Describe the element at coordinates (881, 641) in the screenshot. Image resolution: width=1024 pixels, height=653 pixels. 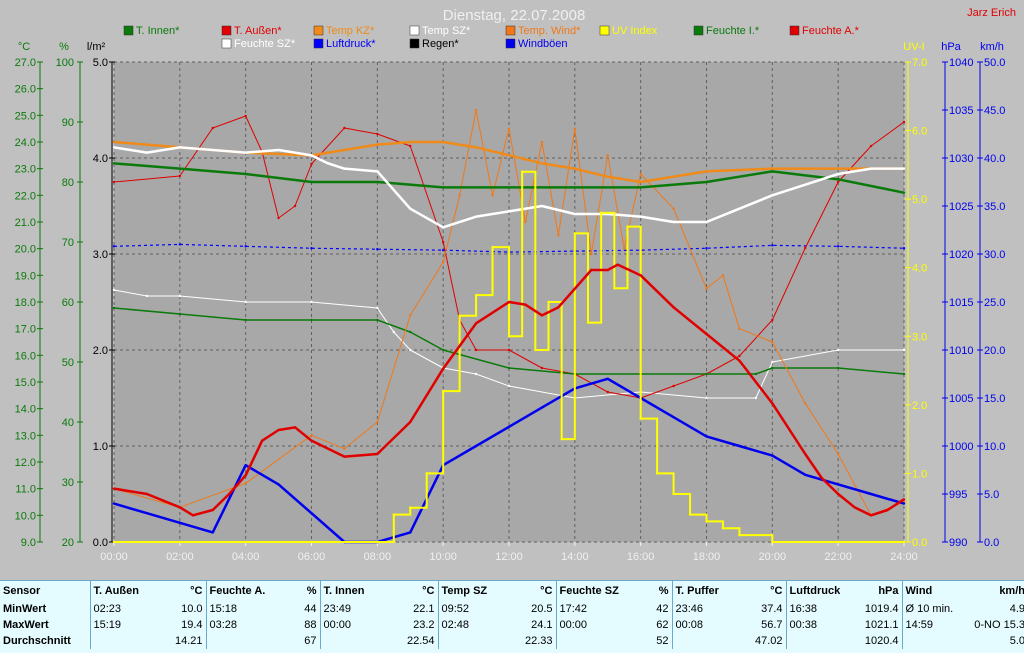
I see `stats-cell: 1020.4` at that location.